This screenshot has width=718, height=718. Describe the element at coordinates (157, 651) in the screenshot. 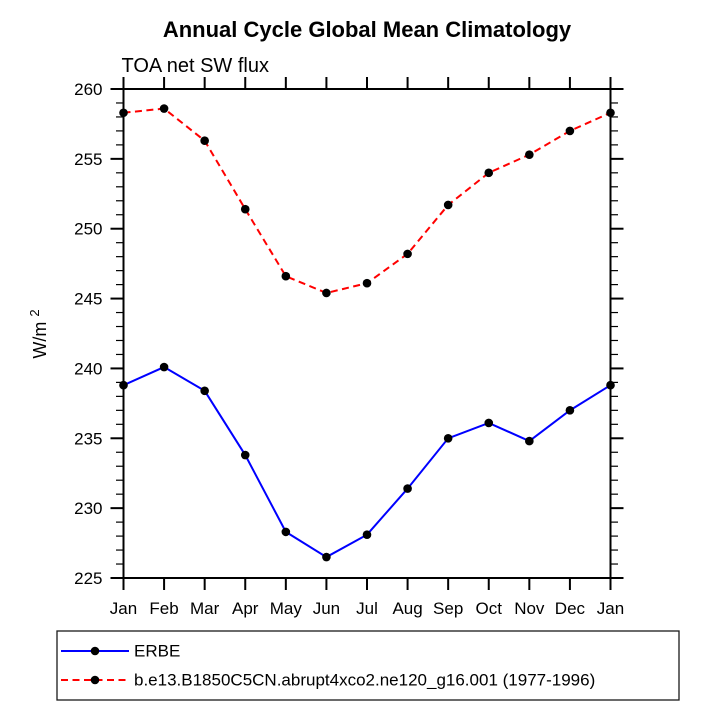

I see `legend-label-erbe: ERBE` at that location.